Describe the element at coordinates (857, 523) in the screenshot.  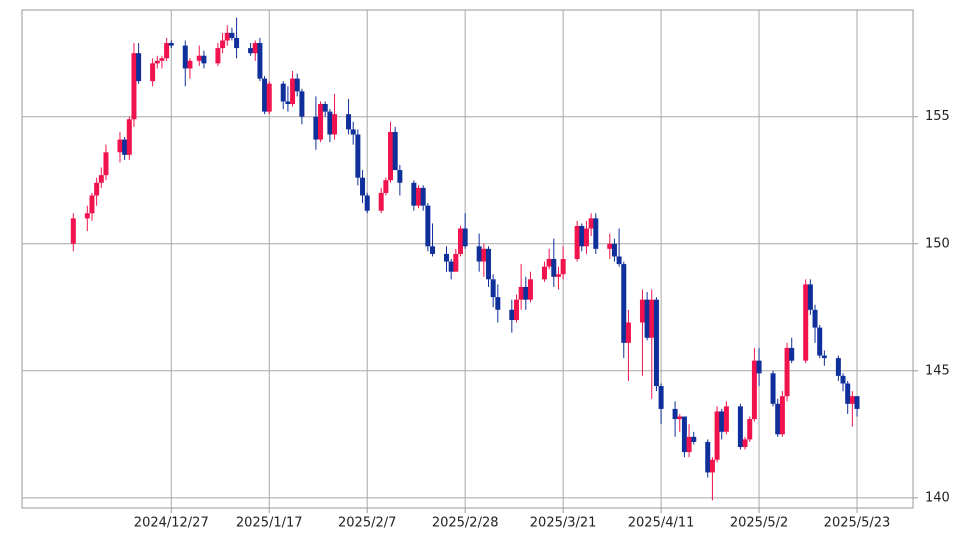
I see `x-tick-label: 2025/5/23` at that location.